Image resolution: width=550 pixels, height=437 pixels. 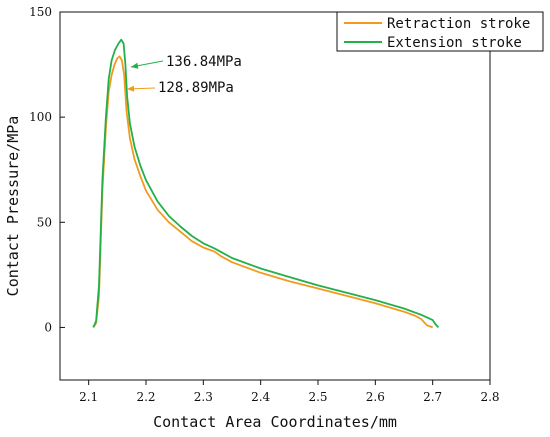 What do you see at coordinates (145, 397) in the screenshot?
I see `x-tick-label: 2.2` at bounding box center [145, 397].